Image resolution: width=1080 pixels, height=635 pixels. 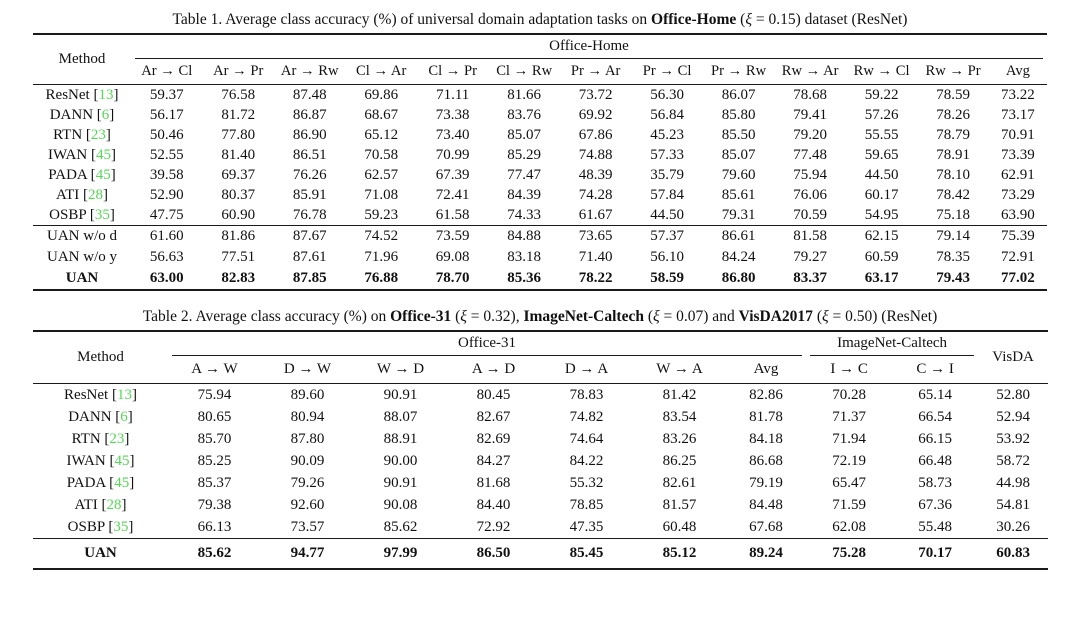 What do you see at coordinates (100, 357) in the screenshot?
I see `method-header: Method` at bounding box center [100, 357].